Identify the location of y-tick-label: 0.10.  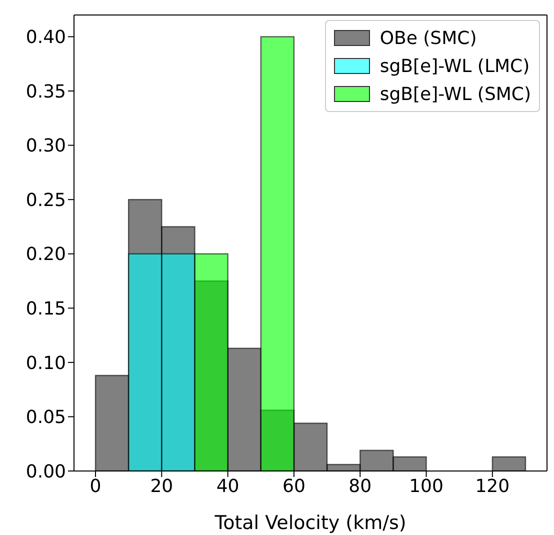
(46, 363).